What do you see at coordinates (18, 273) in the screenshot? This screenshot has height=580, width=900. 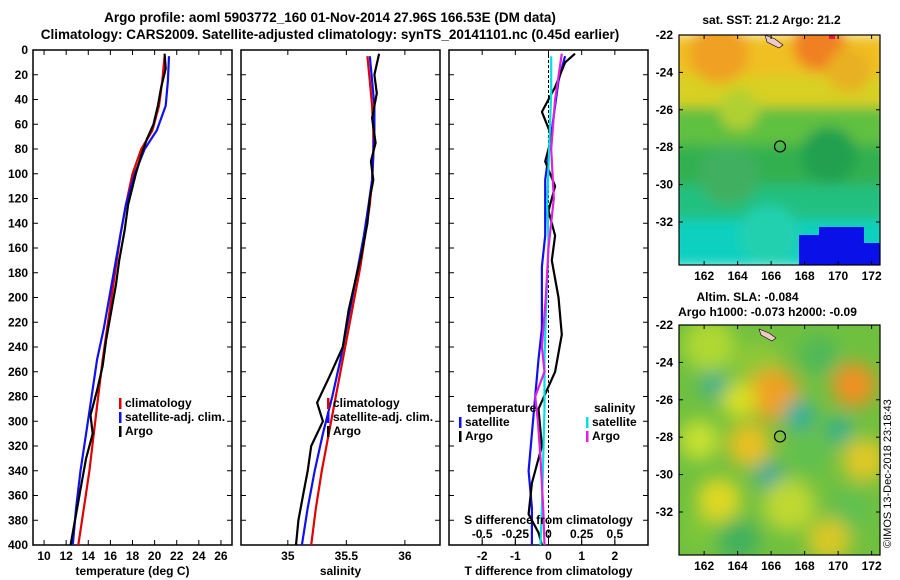 I see `depth-tick-label: 180` at bounding box center [18, 273].